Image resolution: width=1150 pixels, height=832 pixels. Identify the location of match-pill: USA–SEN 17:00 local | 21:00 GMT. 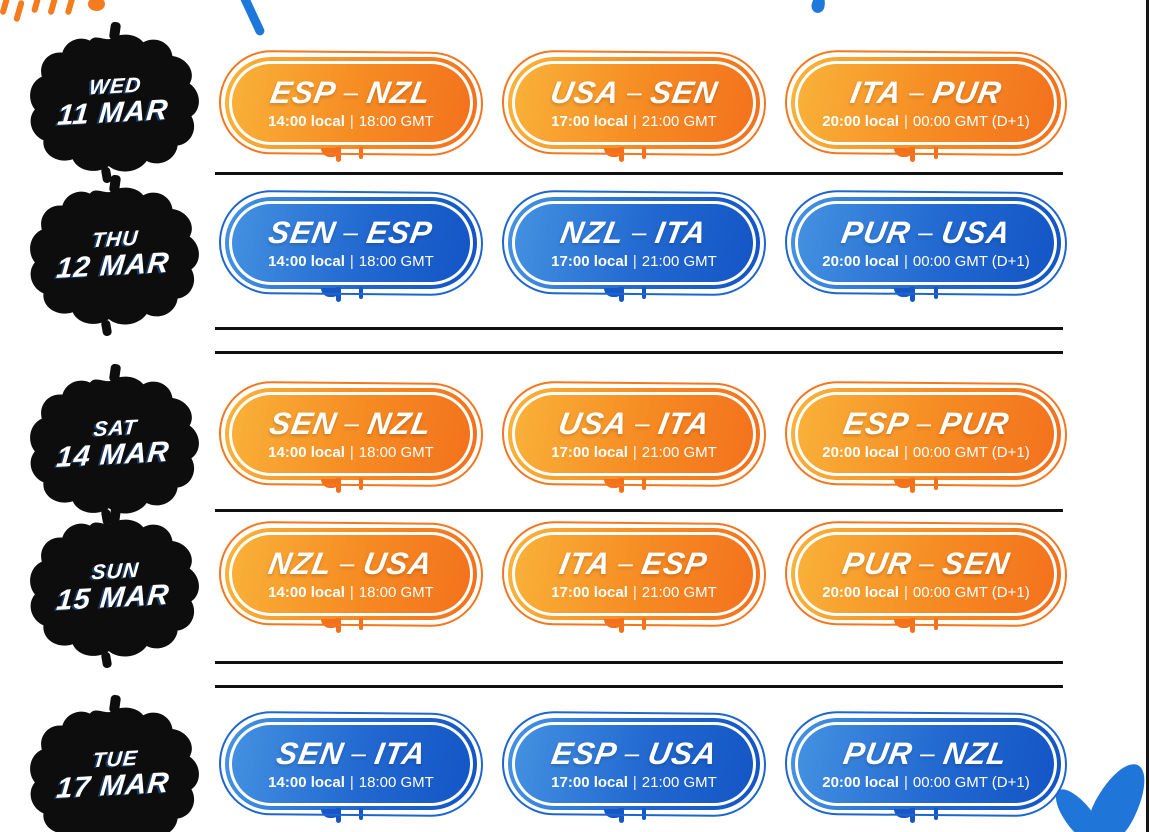
(634, 109).